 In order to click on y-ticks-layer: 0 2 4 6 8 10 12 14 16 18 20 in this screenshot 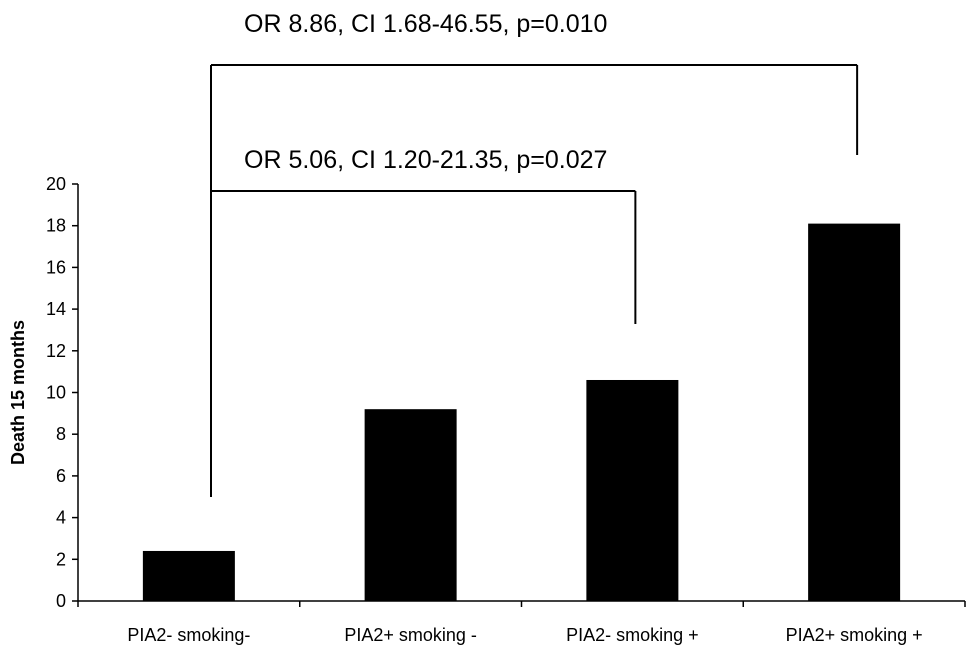, I will do `click(62, 392)`.